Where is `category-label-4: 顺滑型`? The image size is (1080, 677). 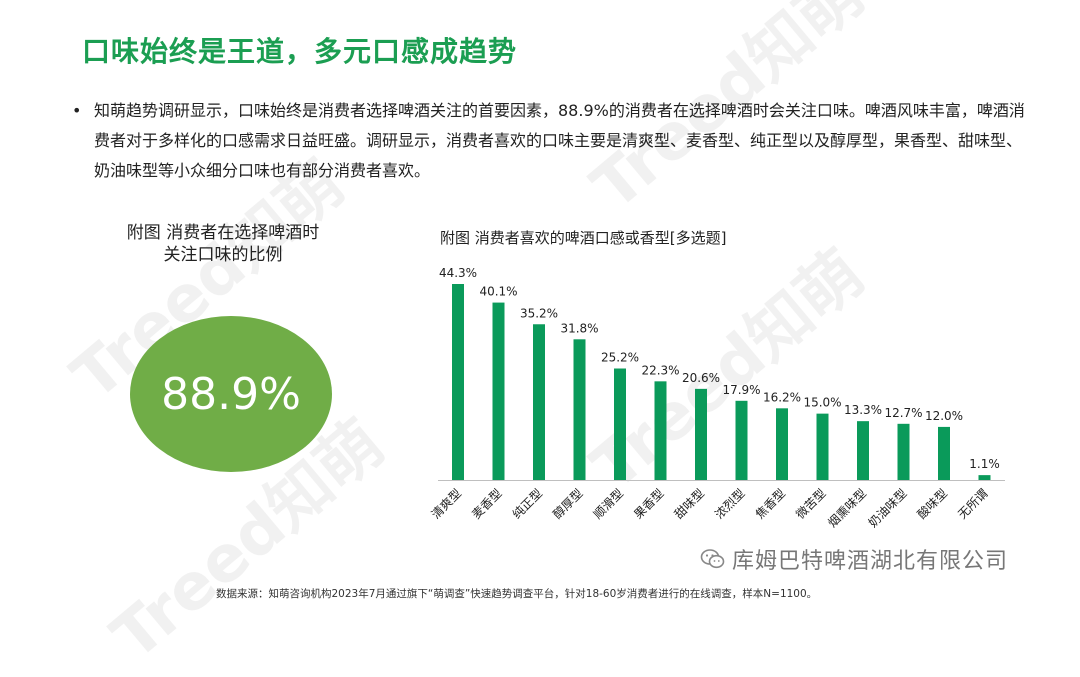 category-label-4: 顺滑型 is located at coordinates (608, 503).